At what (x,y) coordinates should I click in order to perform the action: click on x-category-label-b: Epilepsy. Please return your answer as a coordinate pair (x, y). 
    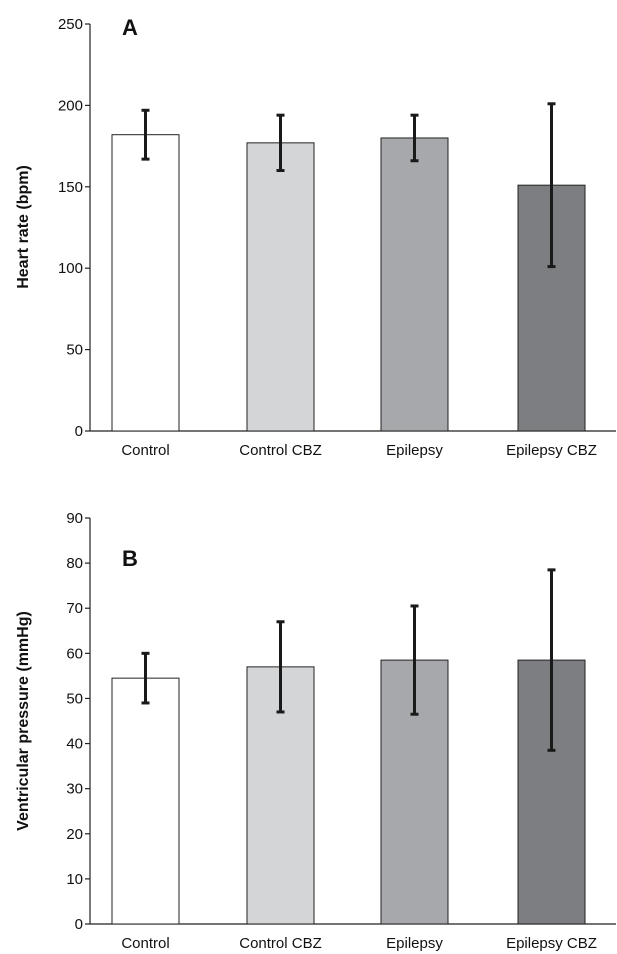
    Looking at the image, I should click on (414, 943).